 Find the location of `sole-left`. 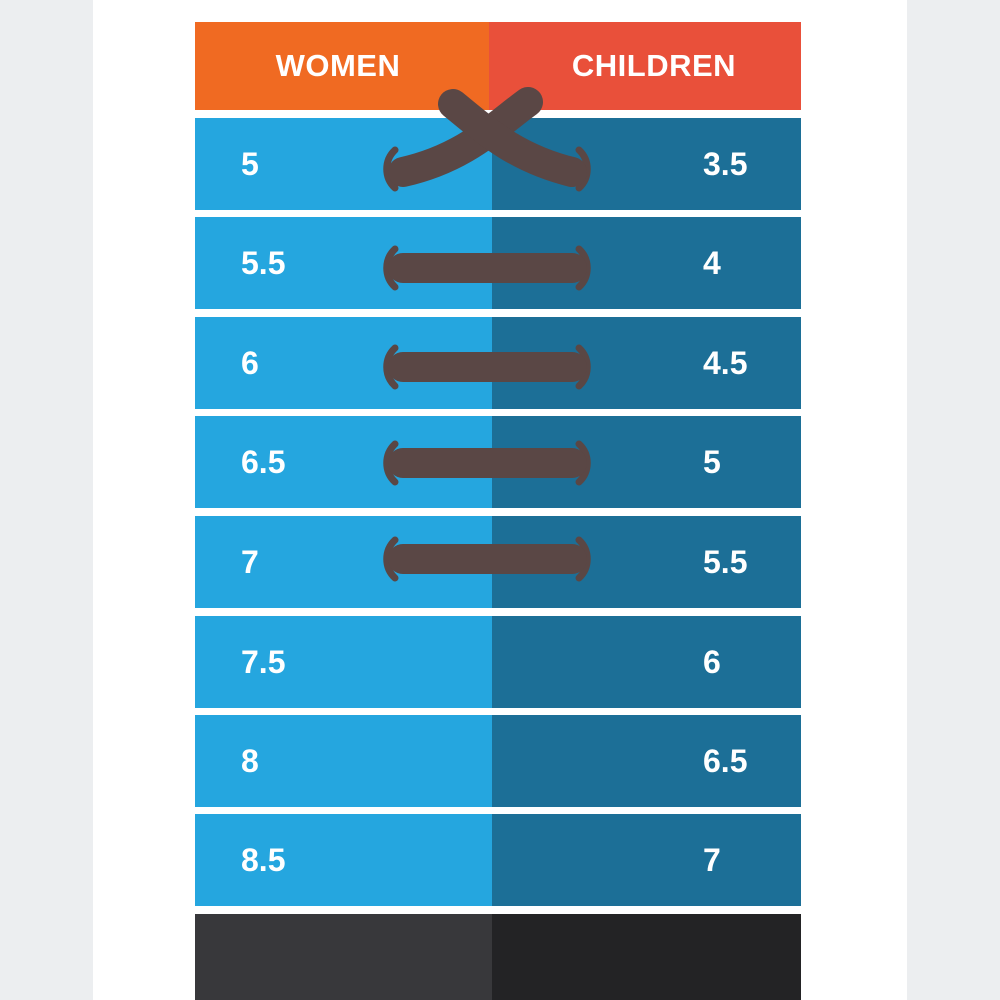

sole-left is located at coordinates (343, 957).